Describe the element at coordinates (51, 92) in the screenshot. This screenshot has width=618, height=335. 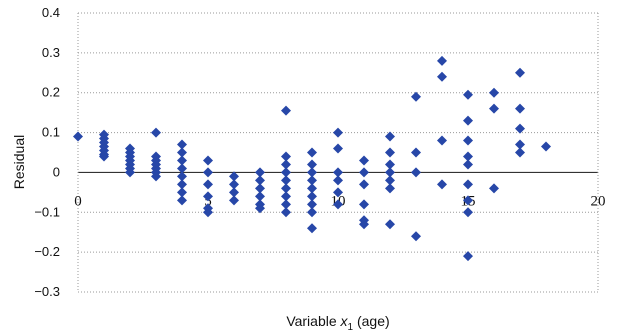
I see `y-tick-label: 0.2` at that location.